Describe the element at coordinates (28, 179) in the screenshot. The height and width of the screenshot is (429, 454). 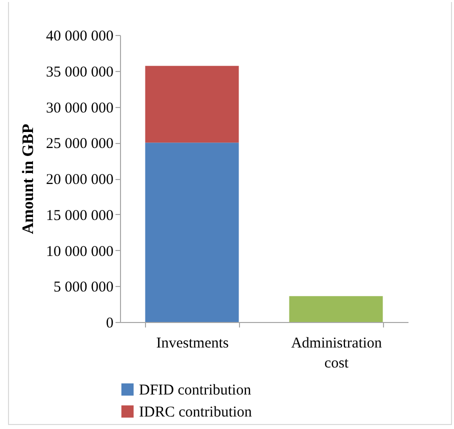
I see `y-axis-title: Amount in GBP` at that location.